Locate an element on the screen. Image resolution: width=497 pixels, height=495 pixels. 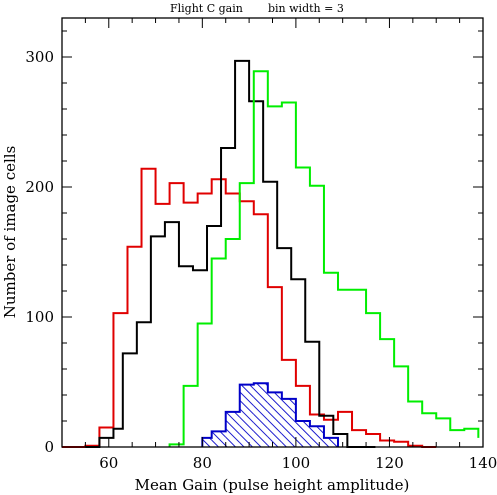
y-tick-label: 100 is located at coordinates (39, 317).